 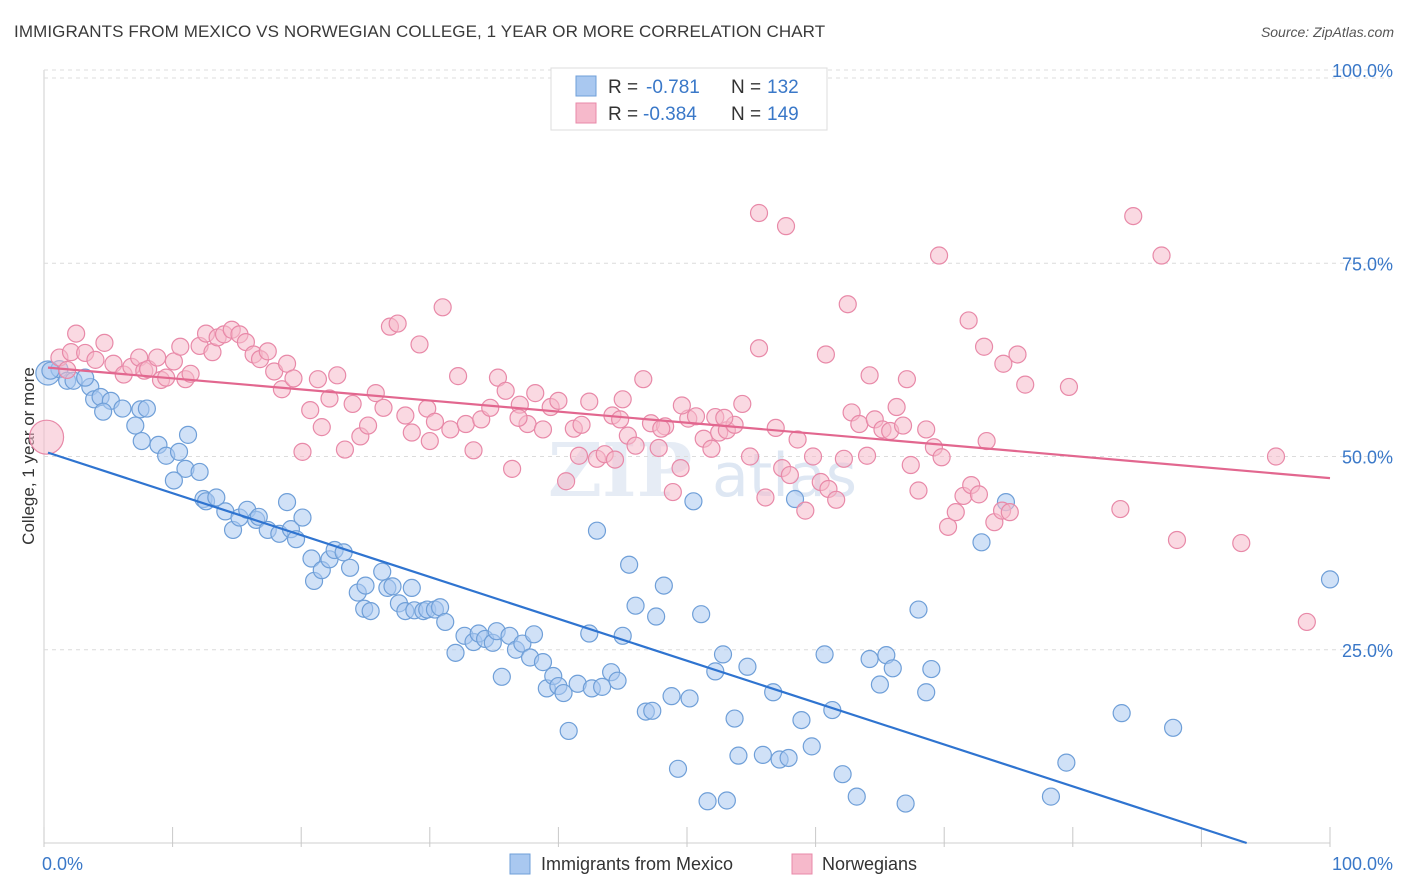 I want to click on stats-box-frame, so click(x=689, y=99).